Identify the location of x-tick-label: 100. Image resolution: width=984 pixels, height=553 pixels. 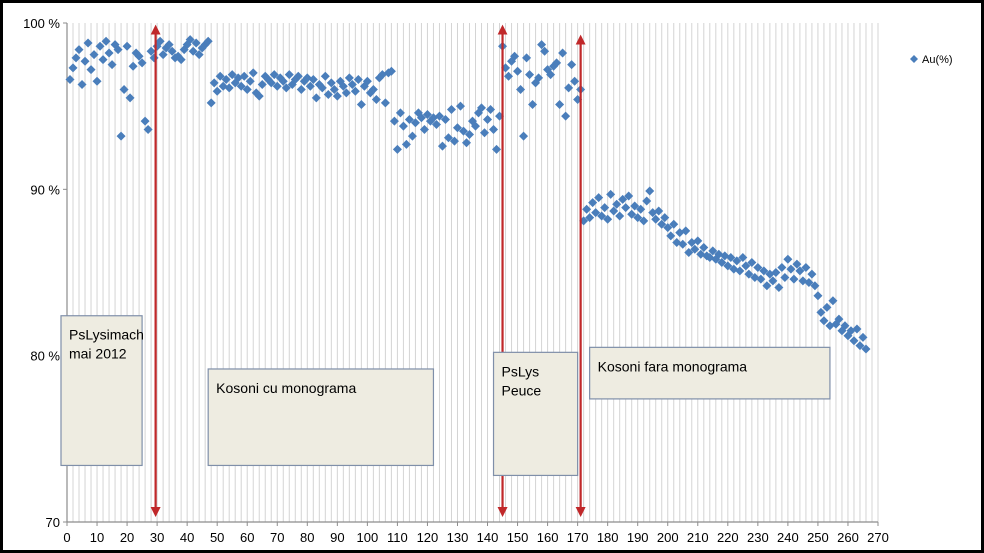
(368, 537).